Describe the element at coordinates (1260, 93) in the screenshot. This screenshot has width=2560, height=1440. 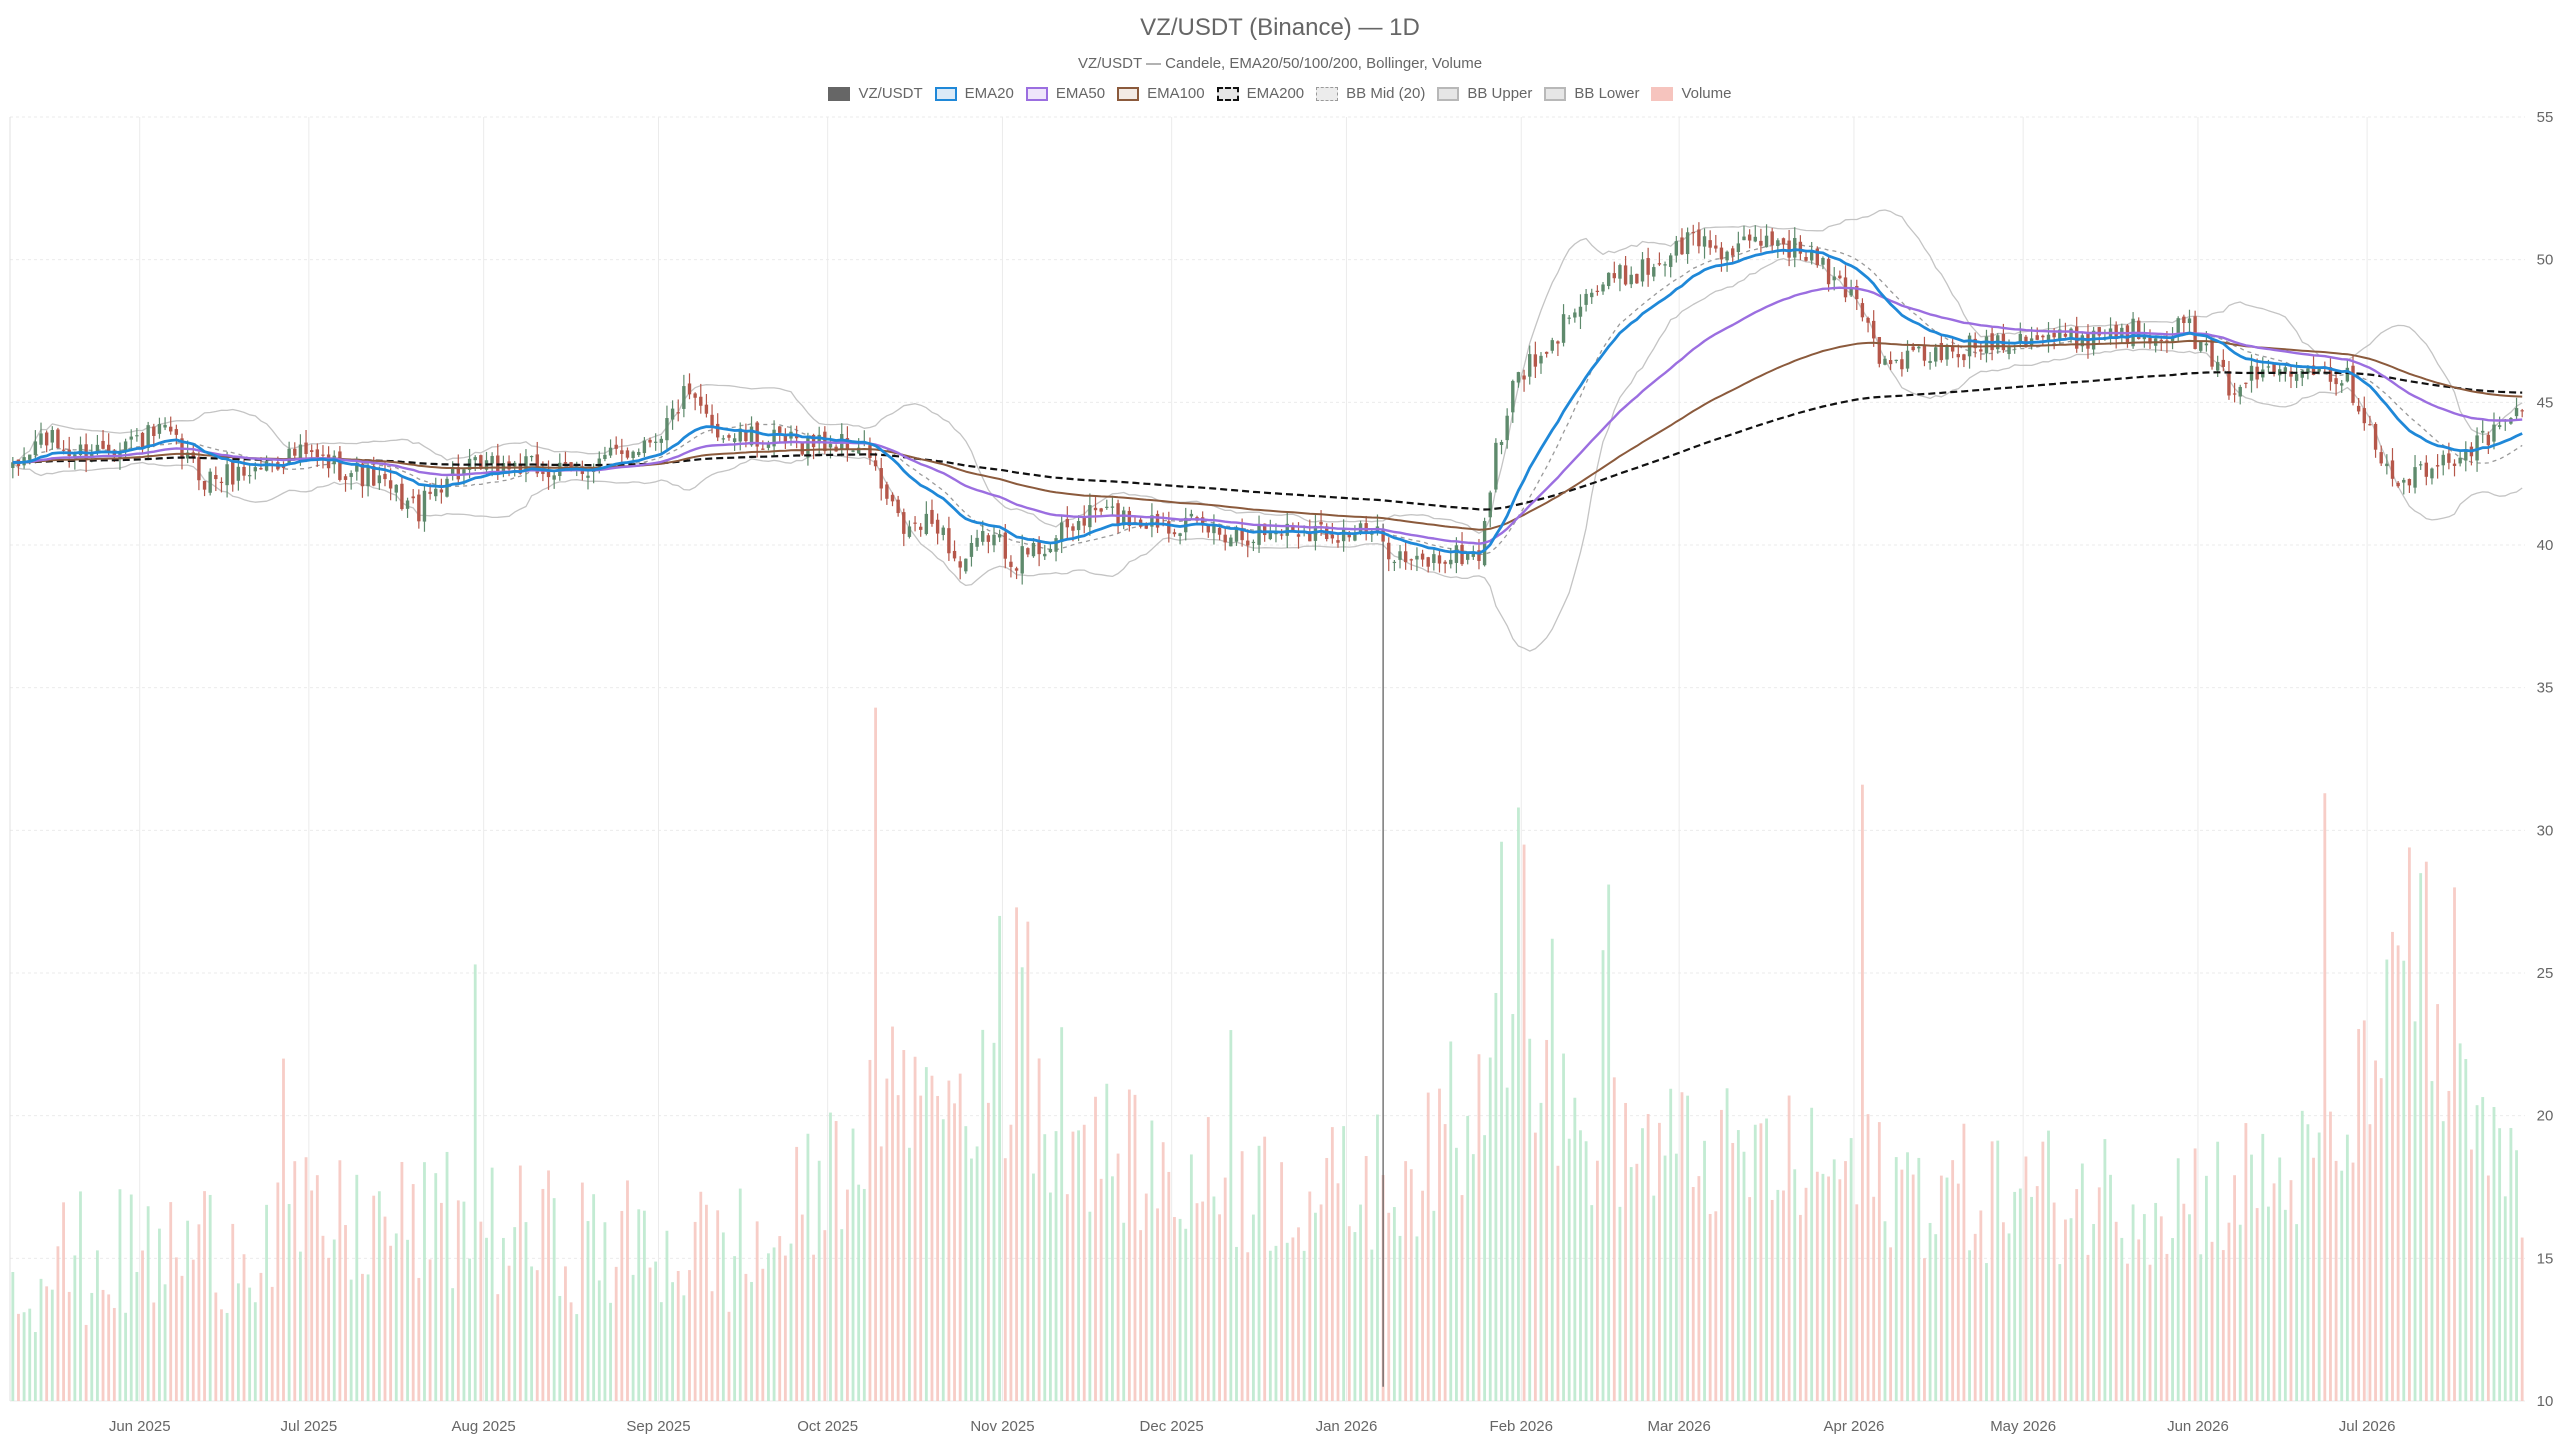
I see `legend-item-ema200: EMA200` at that location.